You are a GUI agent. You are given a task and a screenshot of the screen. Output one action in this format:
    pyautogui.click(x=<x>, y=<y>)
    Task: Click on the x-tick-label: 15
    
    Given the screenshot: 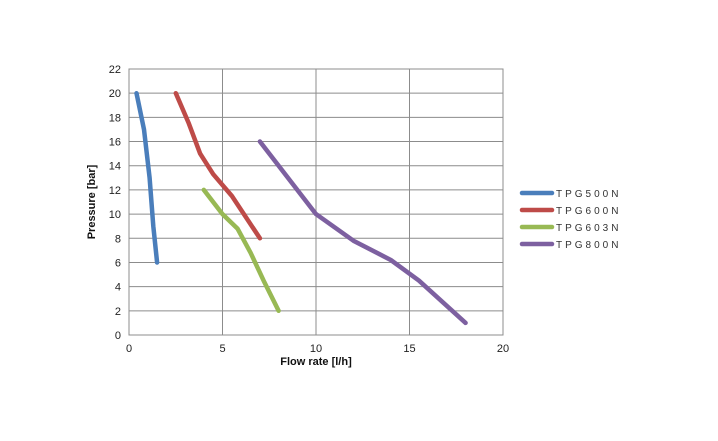 What is the action you would take?
    pyautogui.click(x=409, y=349)
    